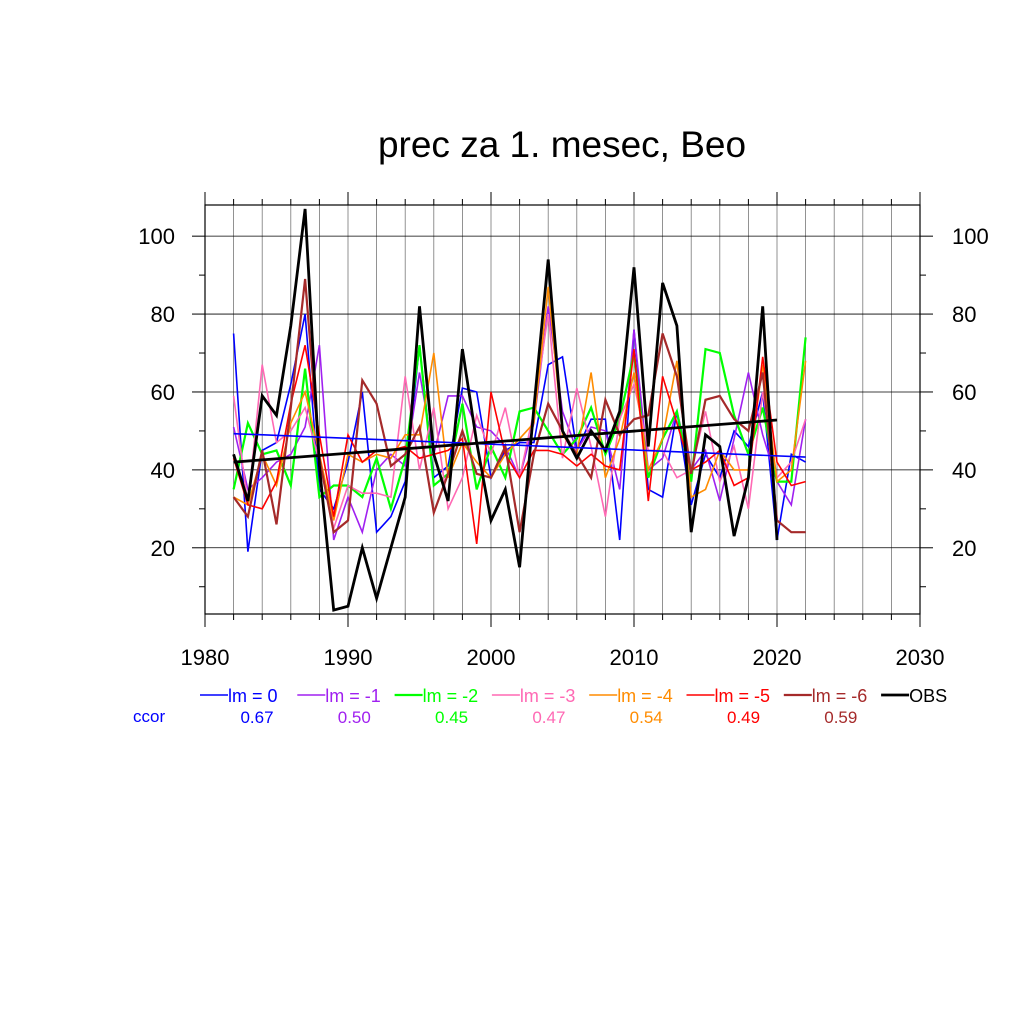 This screenshot has height=1024, width=1024. Describe the element at coordinates (205, 657) in the screenshot. I see `x-tick-label: 1980` at that location.